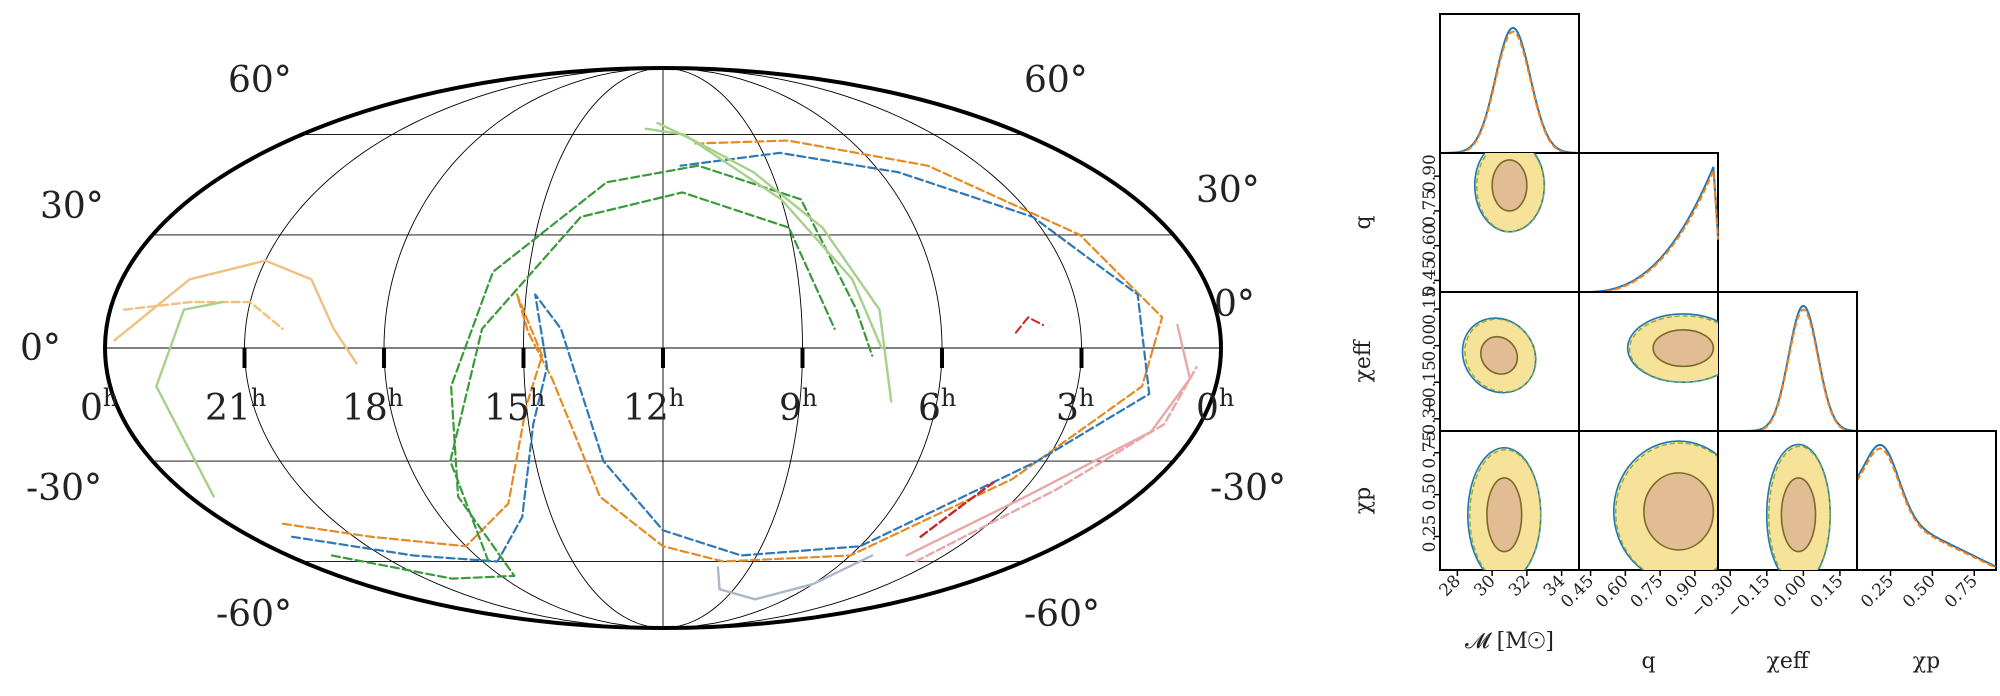  What do you see at coordinates (1519, 585) in the screenshot?
I see `x-tick-label: 32` at bounding box center [1519, 585].